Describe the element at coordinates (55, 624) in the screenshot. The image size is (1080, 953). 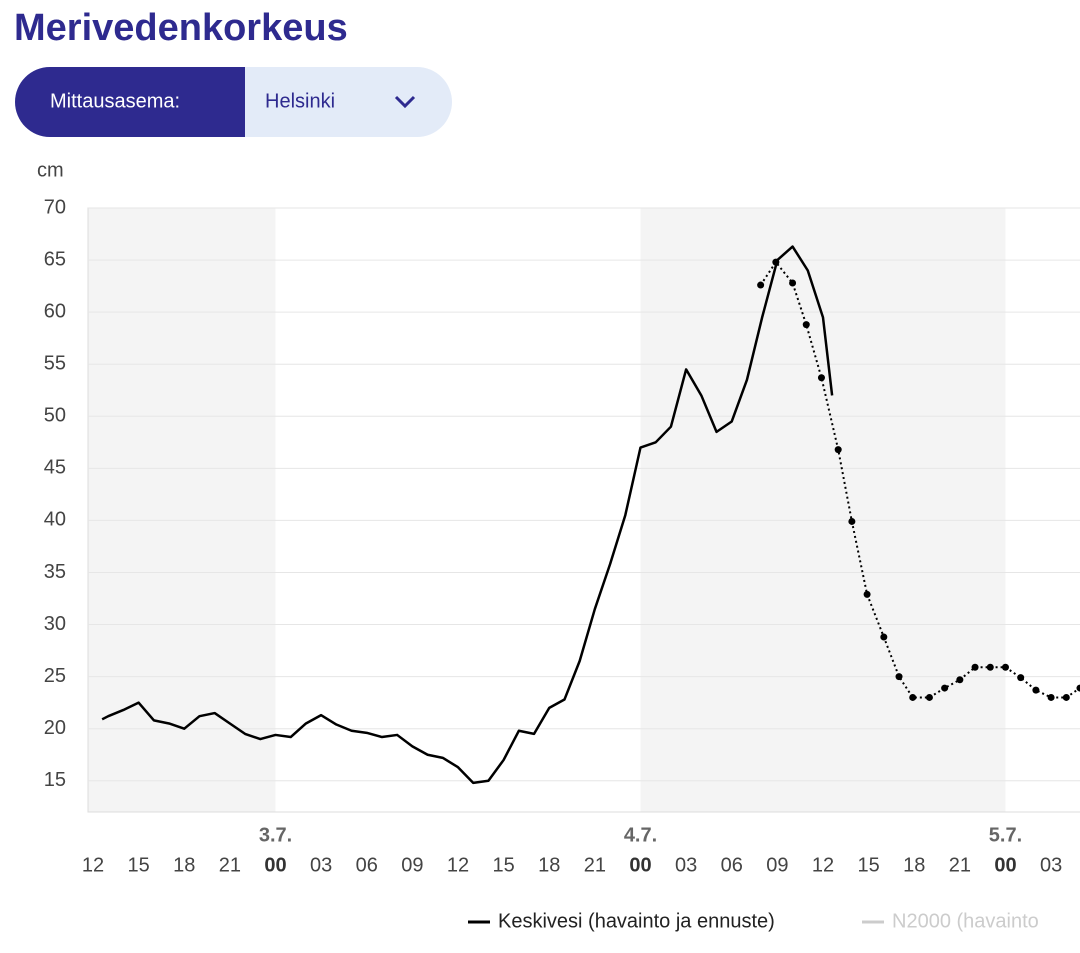
I see `y-tick-label: 30` at that location.